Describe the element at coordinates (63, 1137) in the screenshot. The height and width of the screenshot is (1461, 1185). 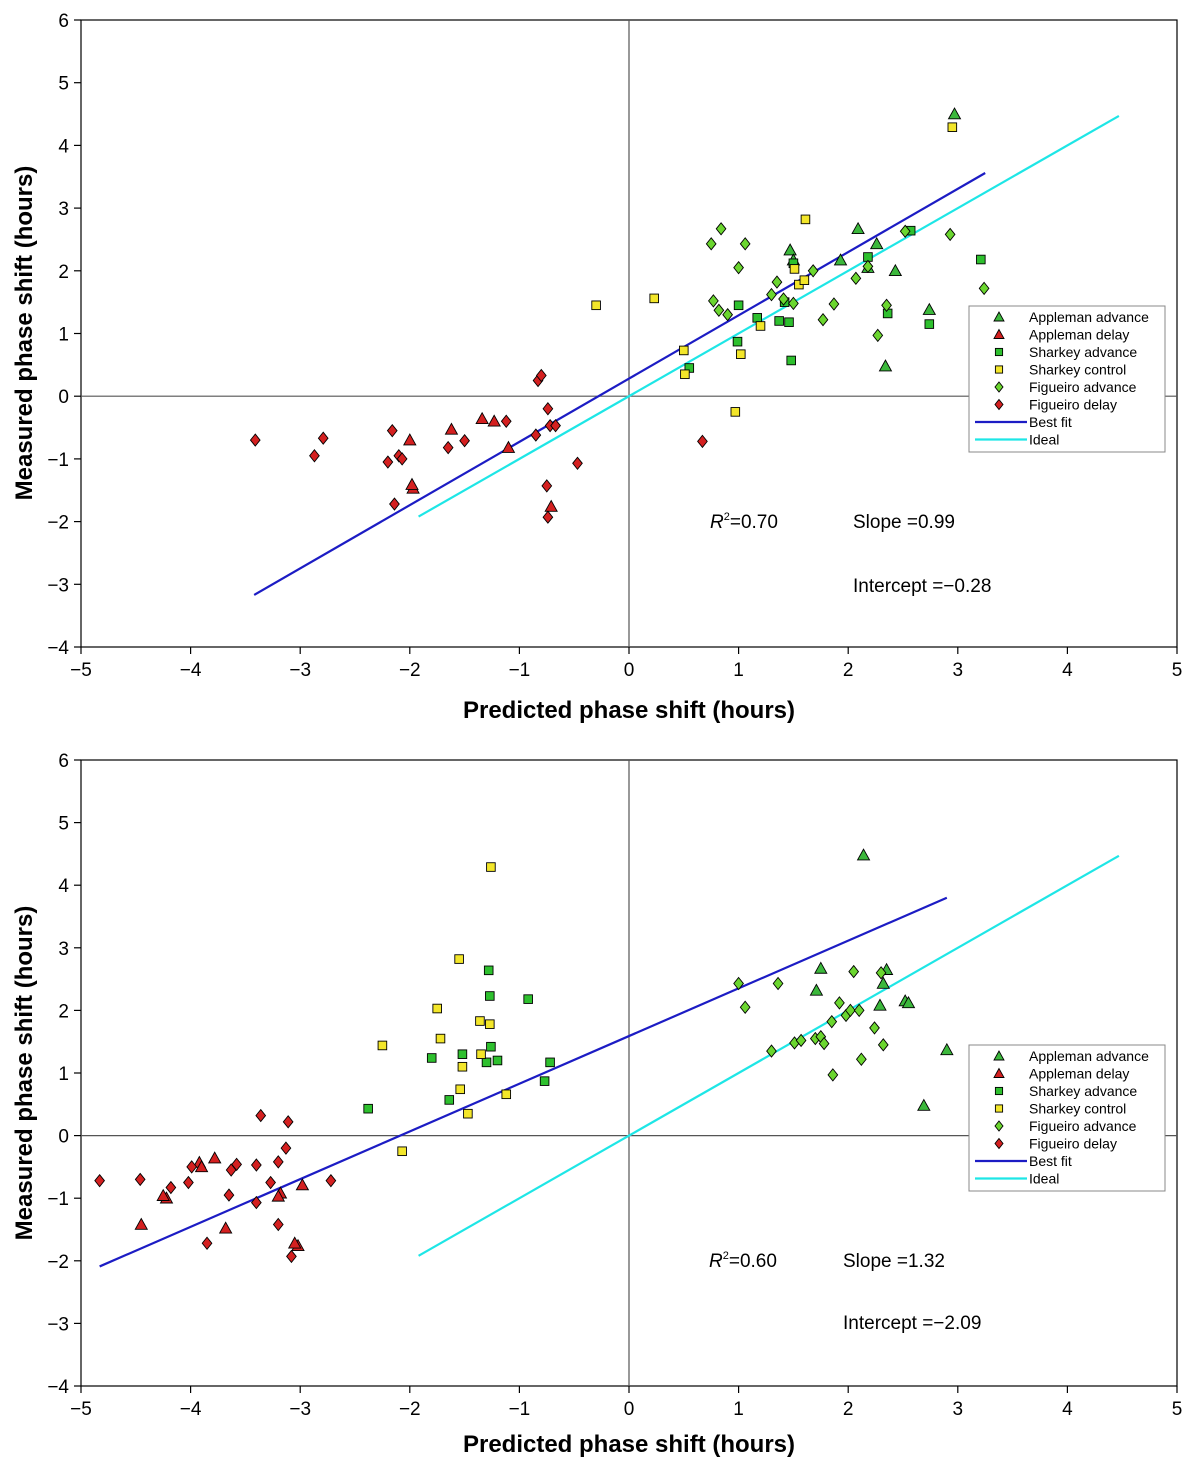
I see `y-tick-label: 0` at that location.